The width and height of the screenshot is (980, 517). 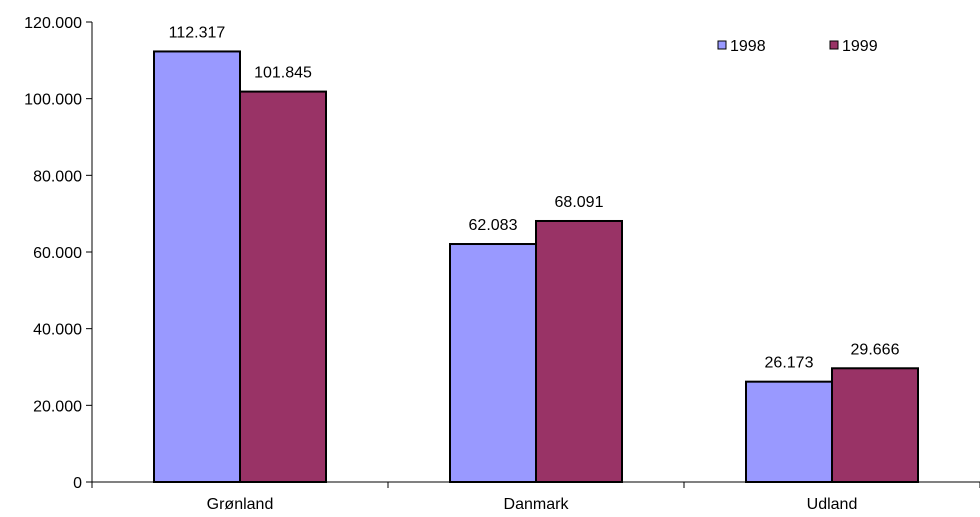 I want to click on x-category-label: Grønland, so click(x=240, y=504).